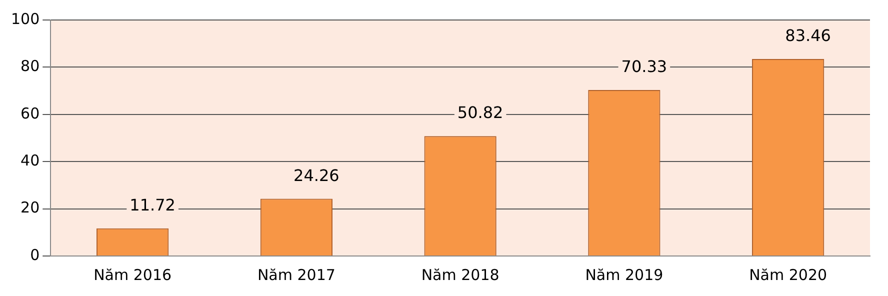 This screenshot has width=888, height=296. I want to click on x-tick-label: Năm 2017, so click(296, 275).